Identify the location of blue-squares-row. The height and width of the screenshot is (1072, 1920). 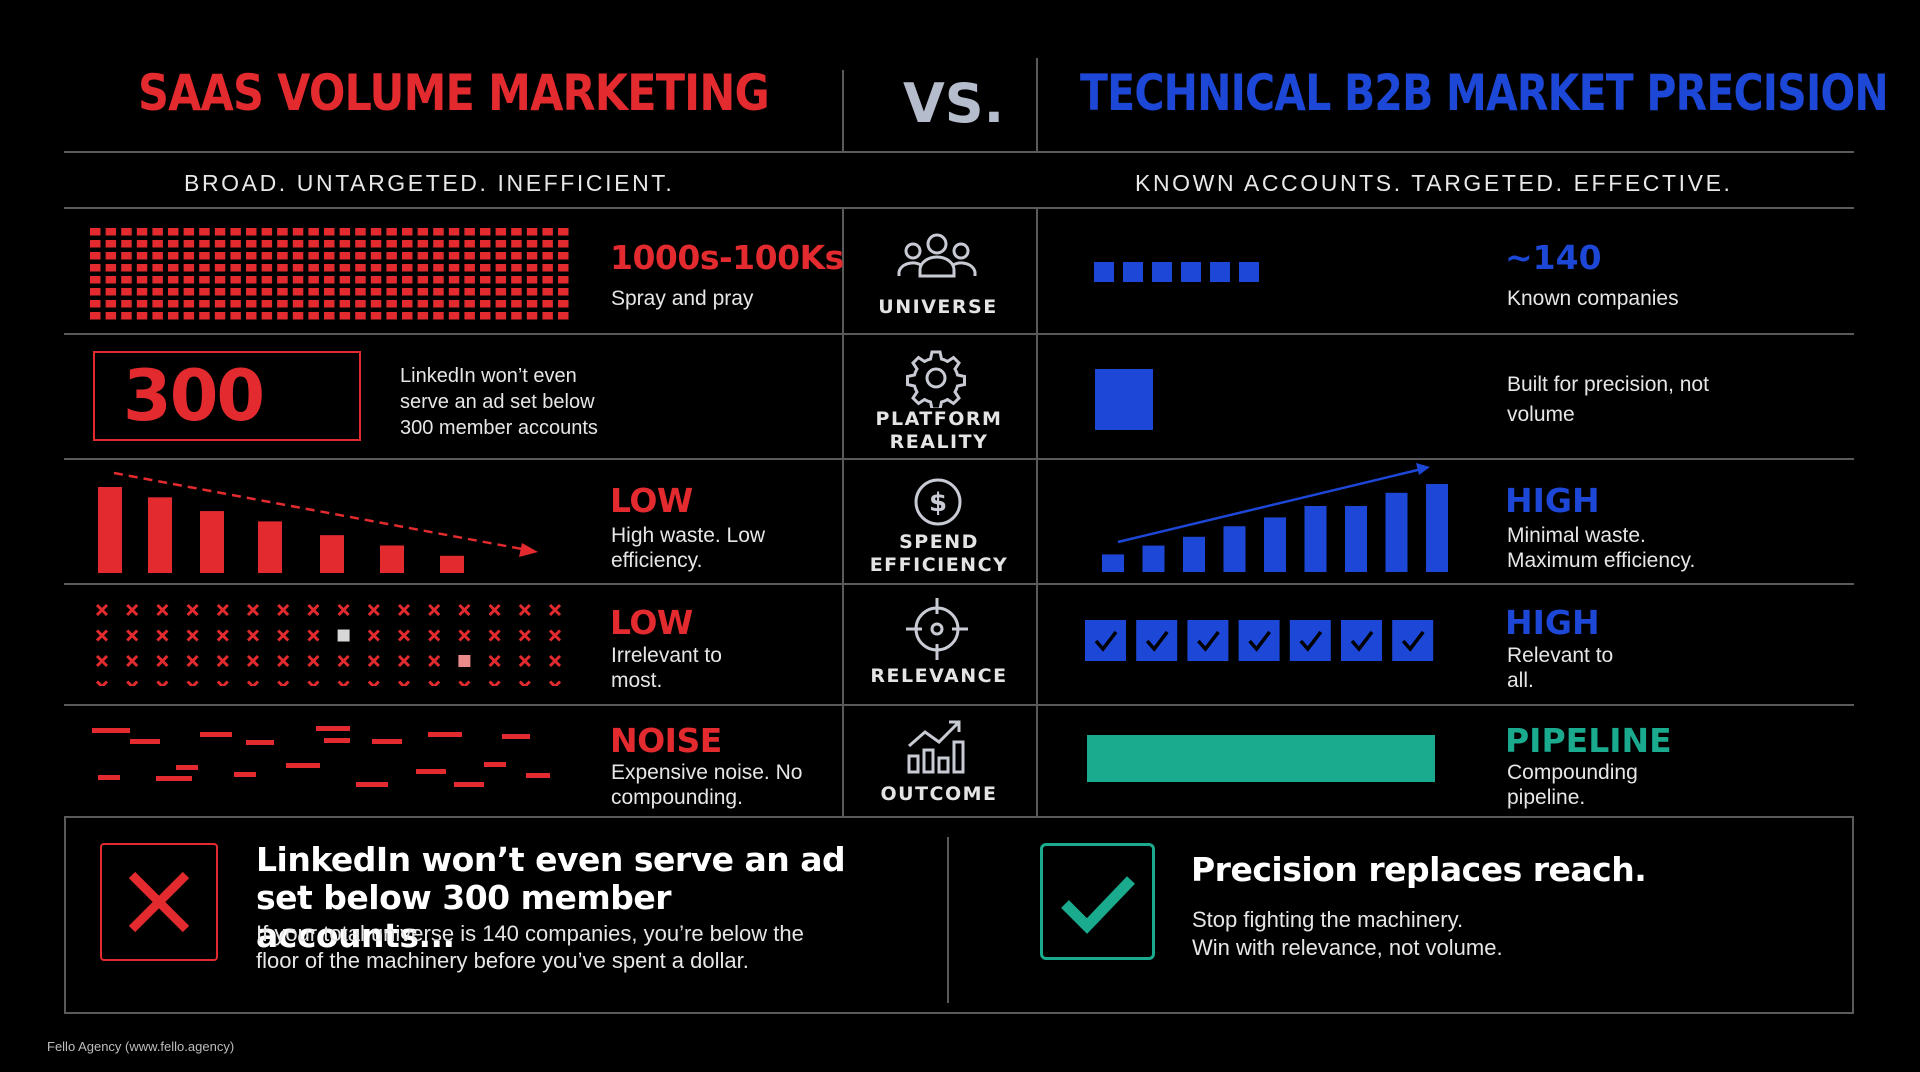
(1176, 272).